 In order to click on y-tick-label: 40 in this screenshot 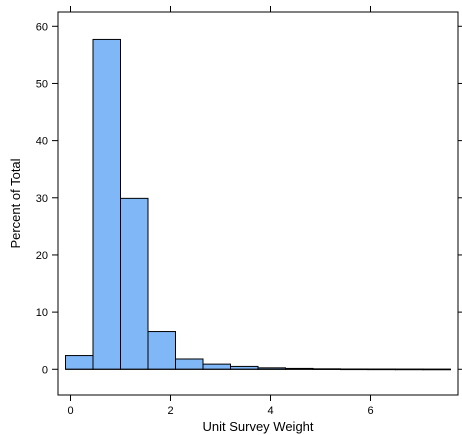, I will do `click(42, 142)`.